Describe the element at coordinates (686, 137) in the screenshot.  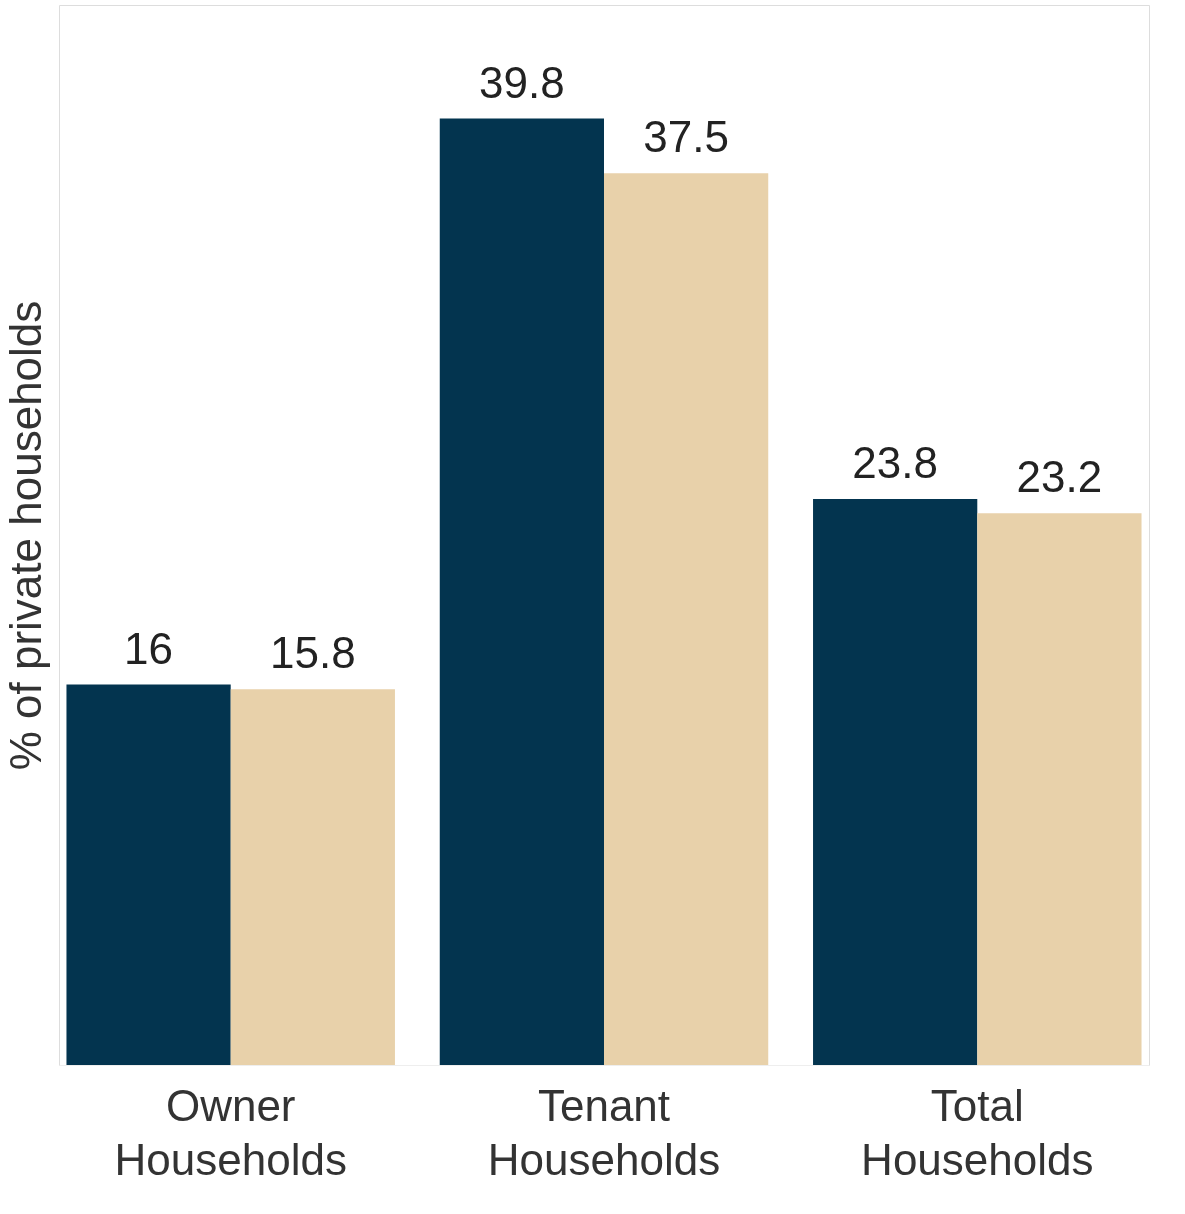
I see `data-label: 37.5` at that location.